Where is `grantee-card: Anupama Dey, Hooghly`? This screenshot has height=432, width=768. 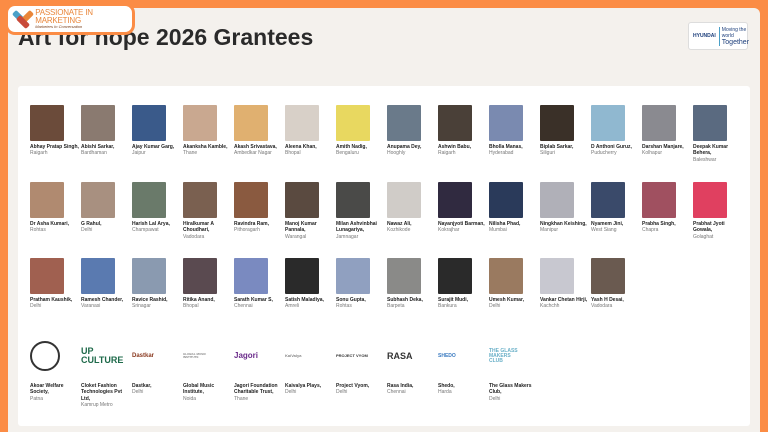
grantee-card: Anupama Dey, Hooghly is located at coordinates (412, 134).